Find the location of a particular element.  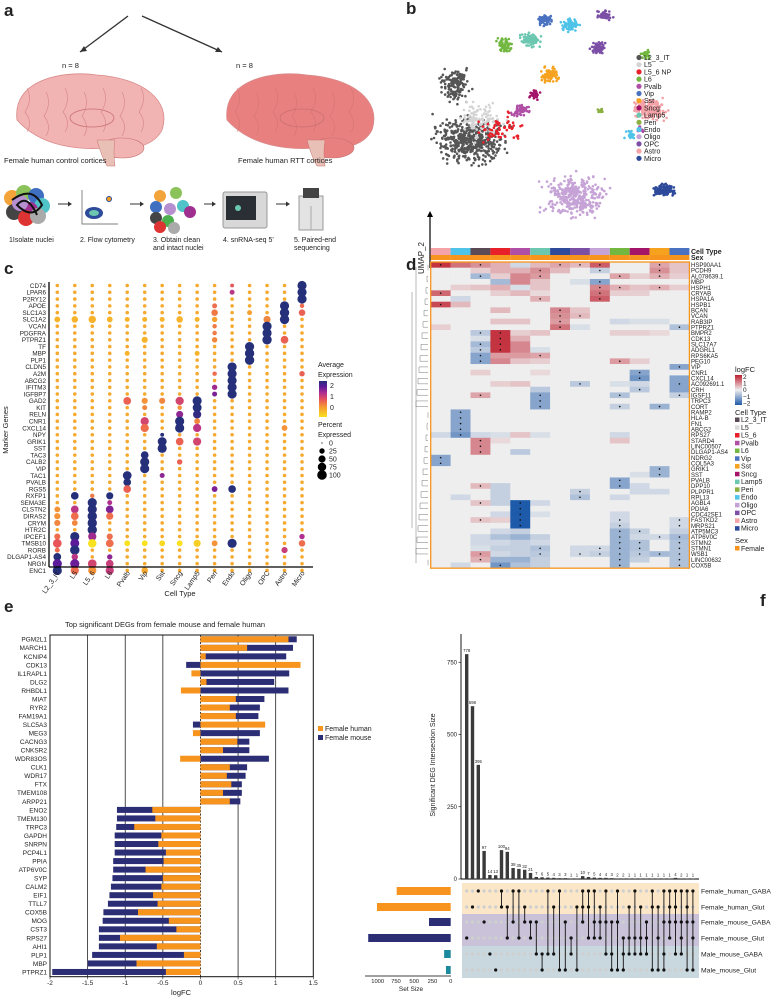

dot-IPCEF1-Peri is located at coordinates (214, 536).